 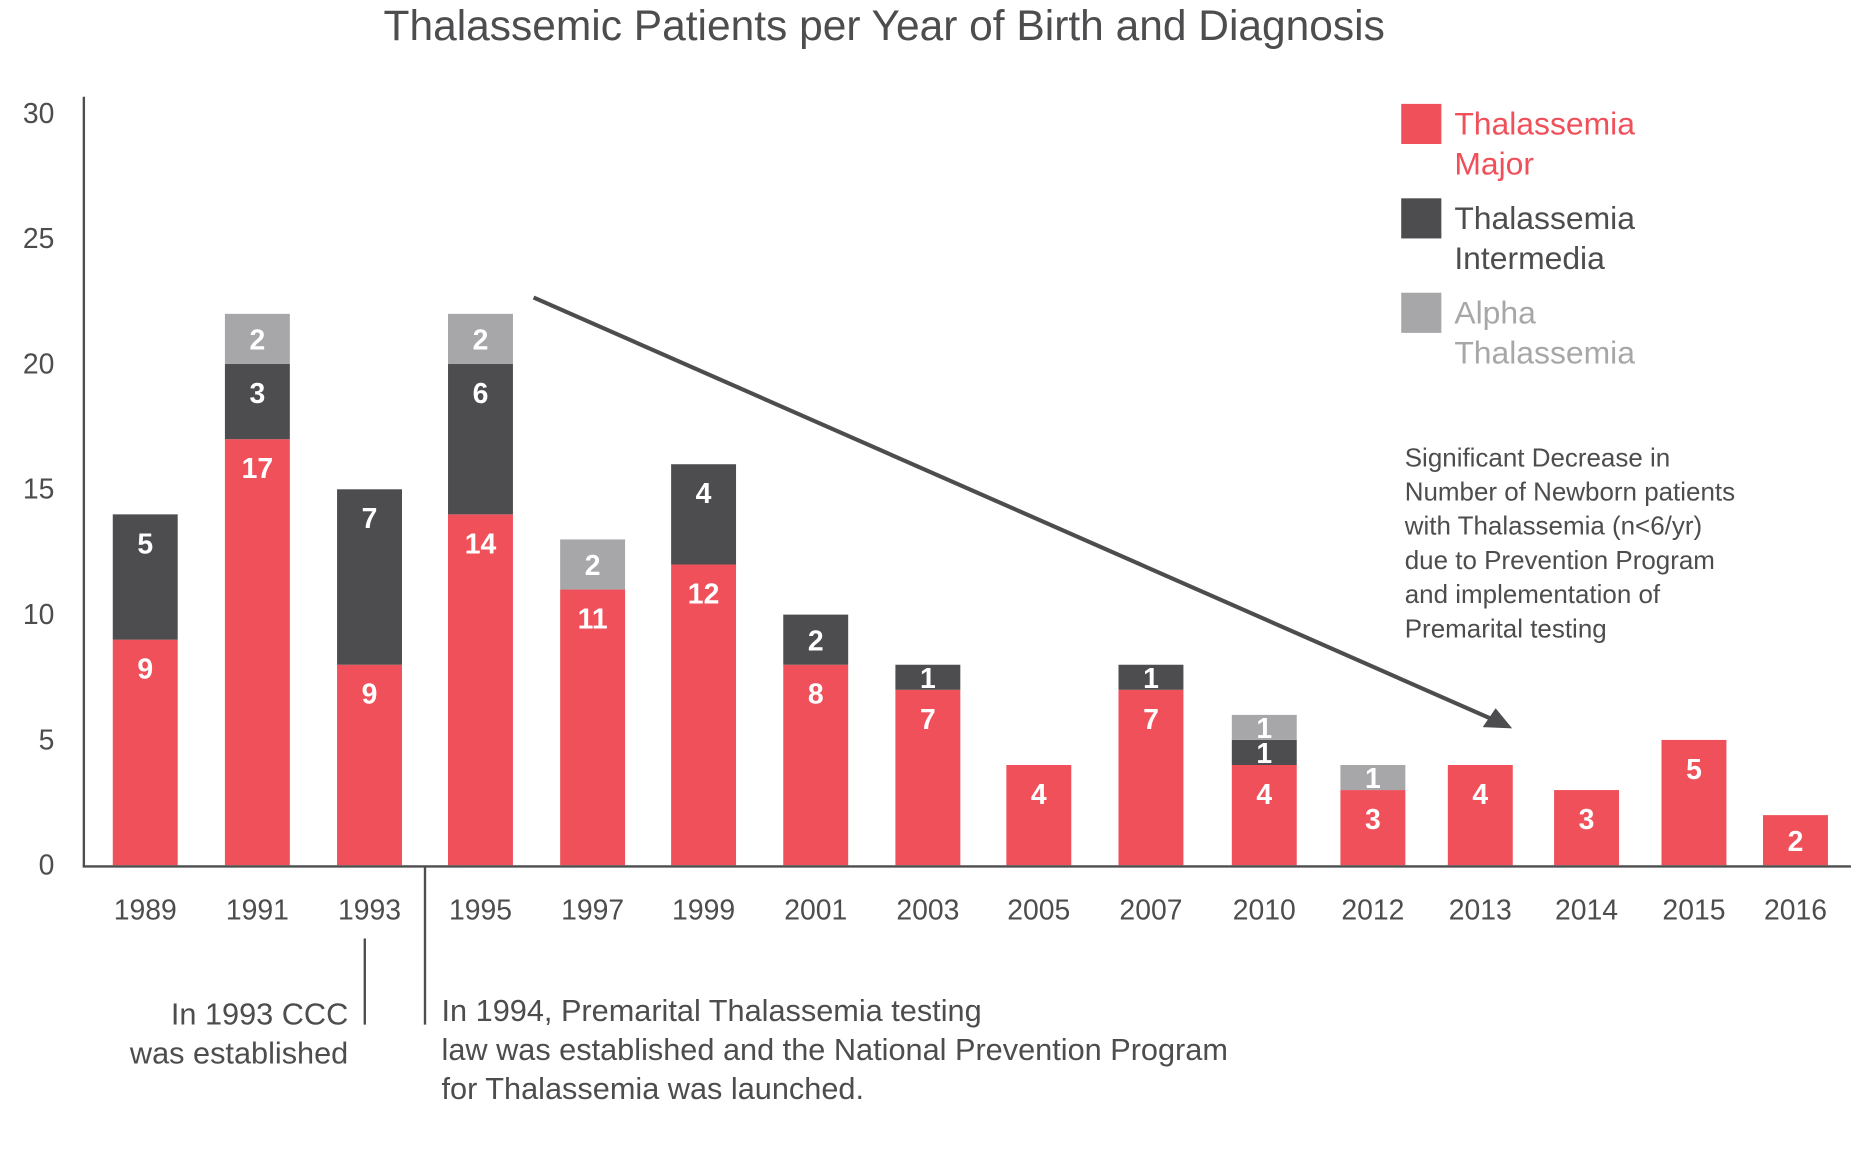 I want to click on x-tick-label: 2015, so click(x=1693, y=911).